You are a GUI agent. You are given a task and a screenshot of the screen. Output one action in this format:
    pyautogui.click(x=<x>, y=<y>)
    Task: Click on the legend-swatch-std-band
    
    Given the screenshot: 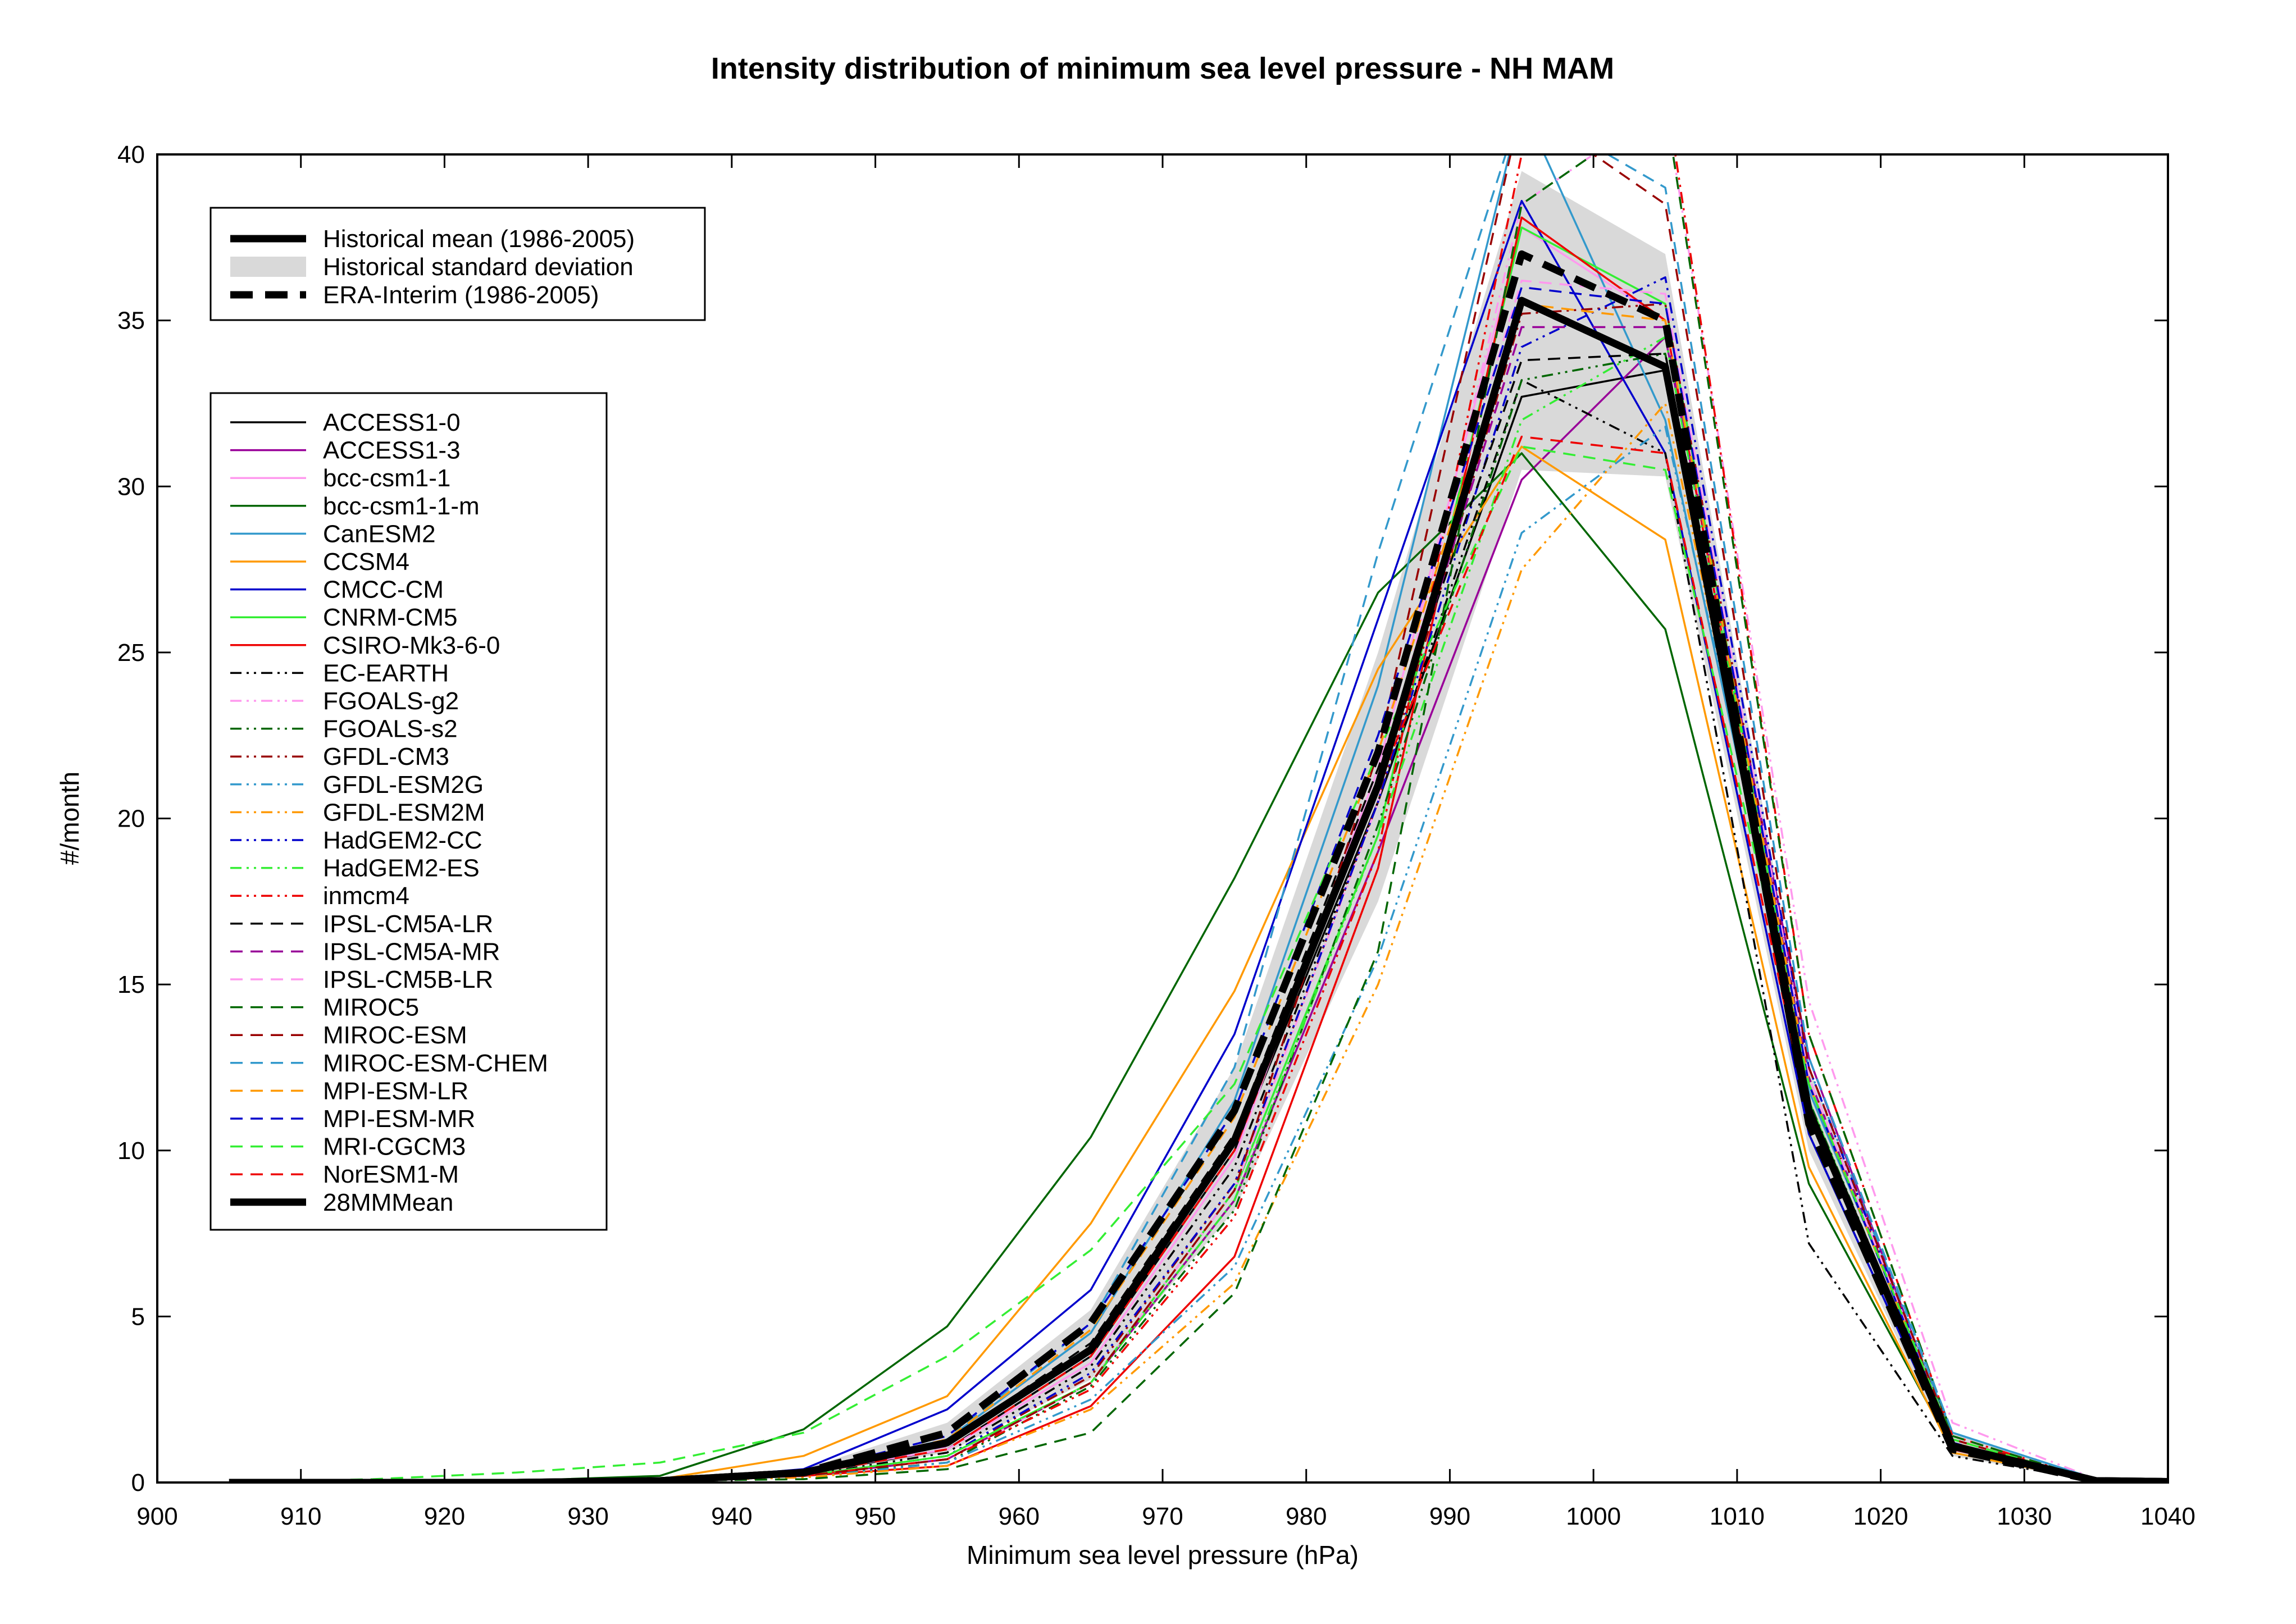 What is the action you would take?
    pyautogui.click(x=268, y=267)
    